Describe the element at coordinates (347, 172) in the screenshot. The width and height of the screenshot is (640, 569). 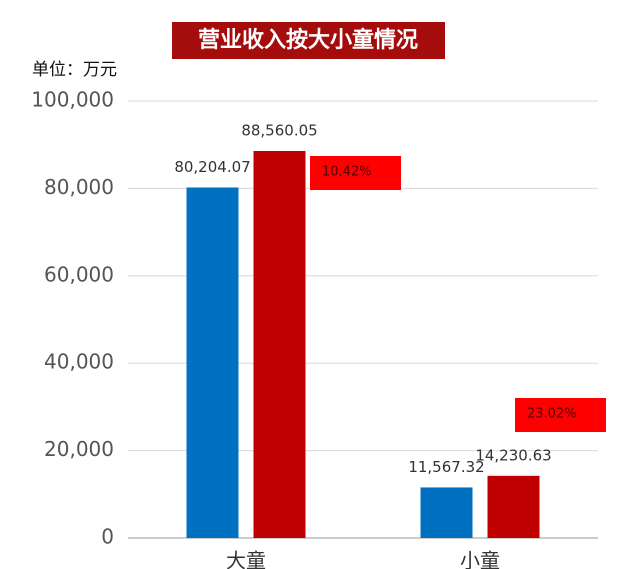
I see `annotation: 10.42%` at that location.